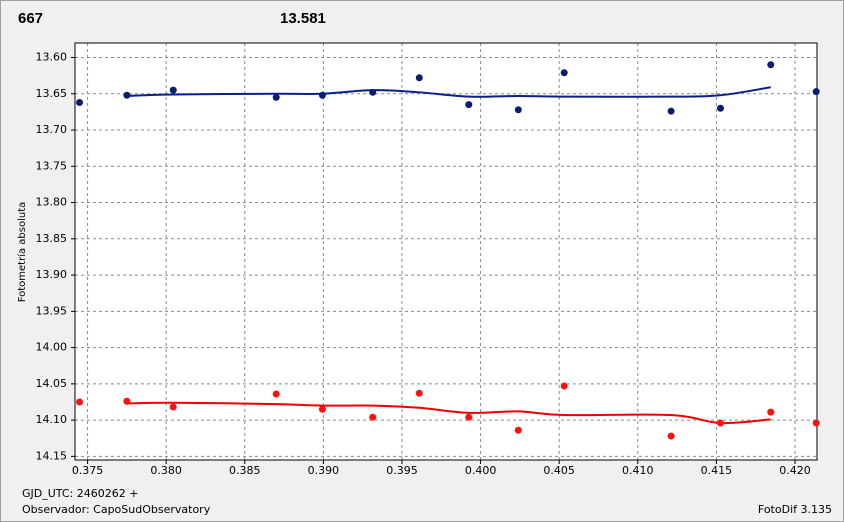 The height and width of the screenshot is (522, 844). What do you see at coordinates (88, 470) in the screenshot?
I see `x-tick-label: 0.375` at bounding box center [88, 470].